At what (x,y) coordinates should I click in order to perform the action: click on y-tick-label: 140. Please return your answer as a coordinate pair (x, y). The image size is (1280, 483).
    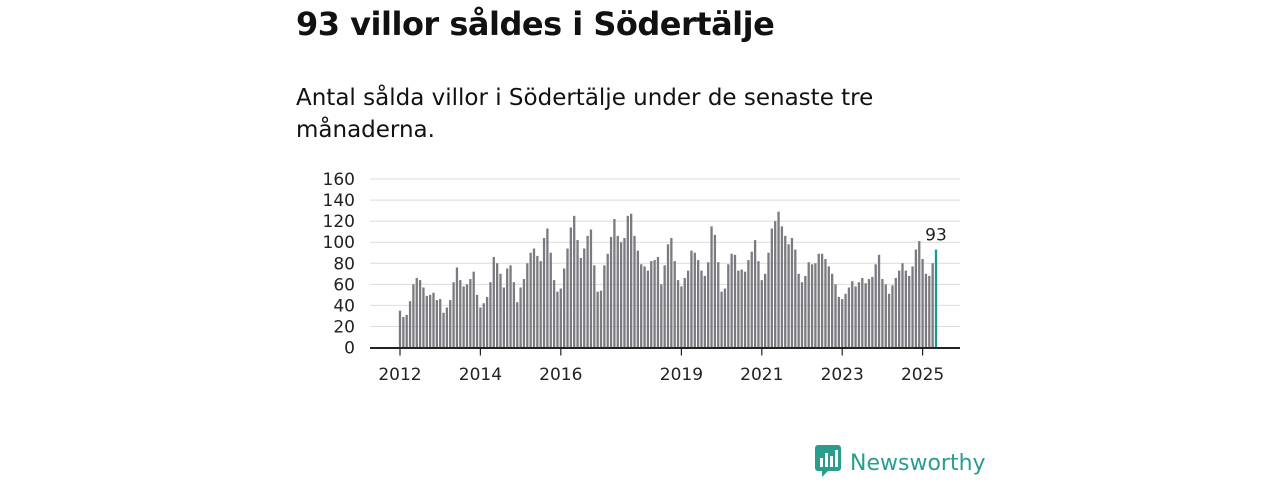
    Looking at the image, I should click on (339, 201).